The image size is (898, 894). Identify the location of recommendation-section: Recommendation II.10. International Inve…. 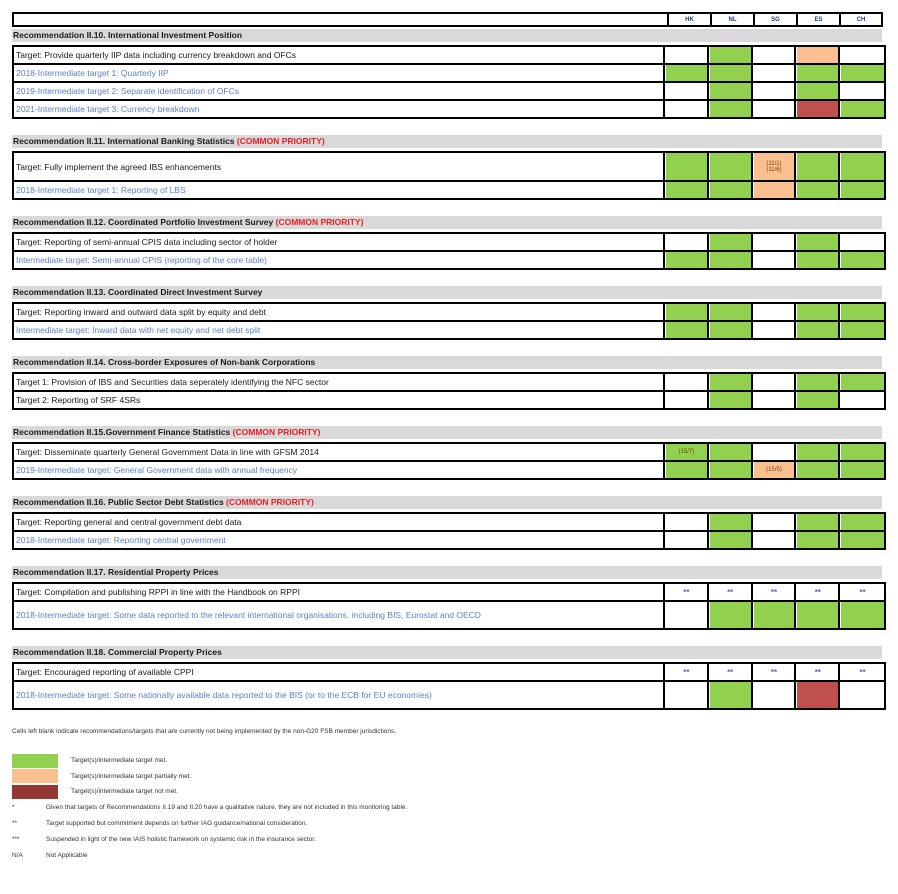
(449, 74).